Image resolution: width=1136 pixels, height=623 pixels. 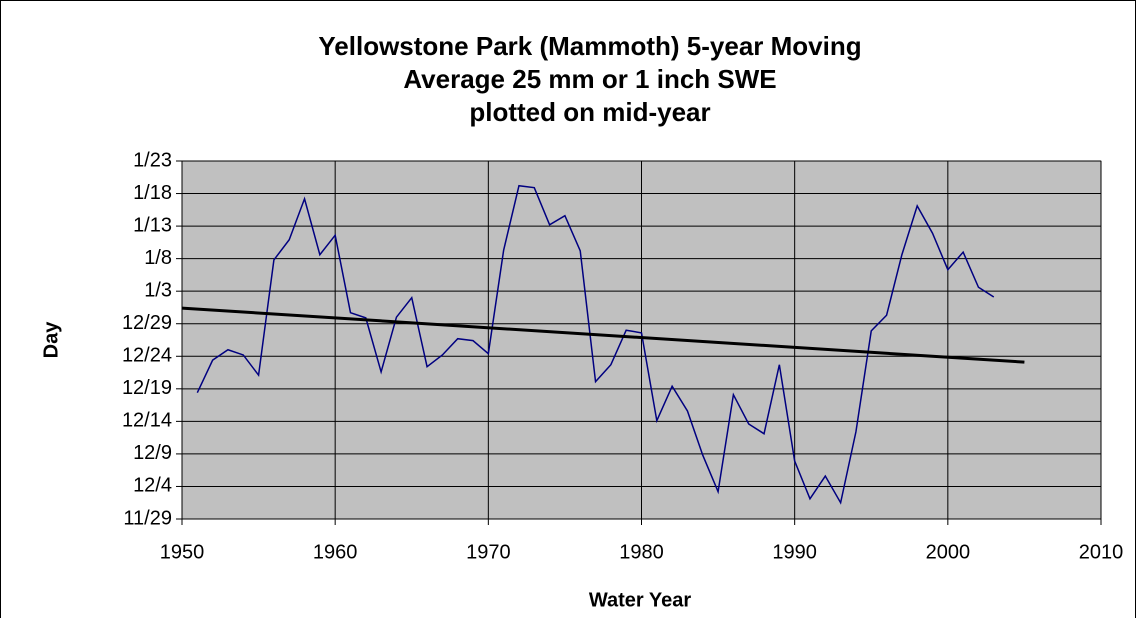 What do you see at coordinates (147, 421) in the screenshot?
I see `y-tick-label: 12/14` at bounding box center [147, 421].